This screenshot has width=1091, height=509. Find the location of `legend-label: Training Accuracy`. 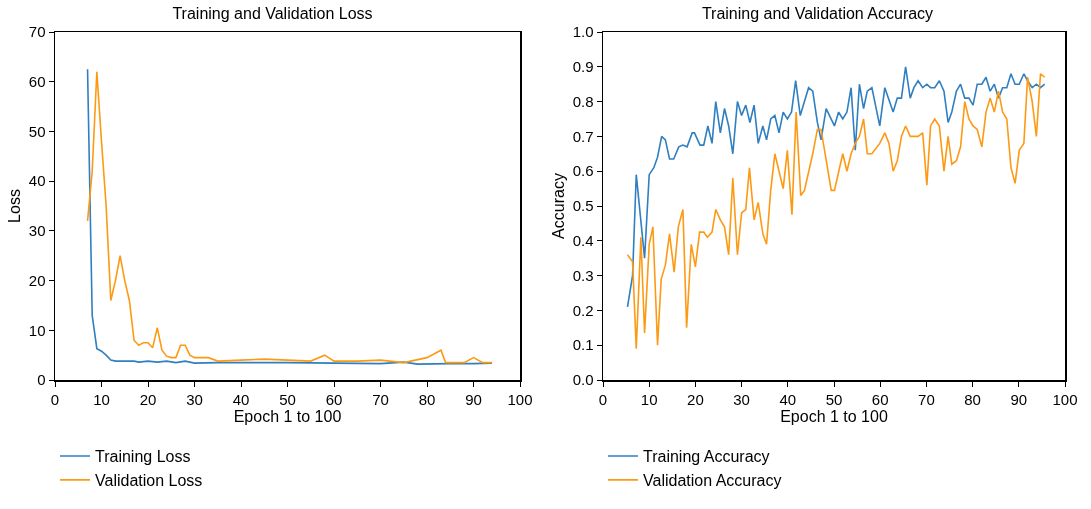

legend-label: Training Accuracy is located at coordinates (706, 457).